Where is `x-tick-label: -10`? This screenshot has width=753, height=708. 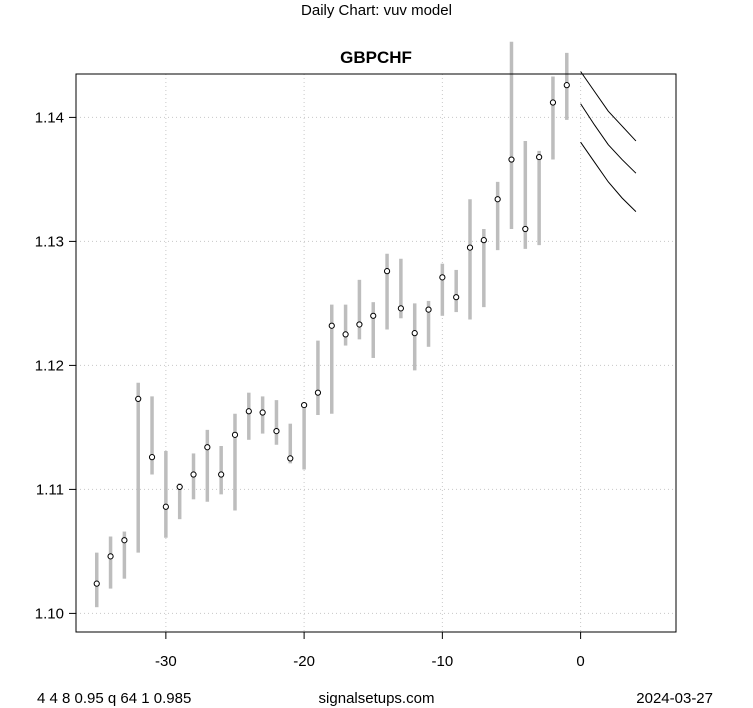
x-tick-label: -10 is located at coordinates (443, 661).